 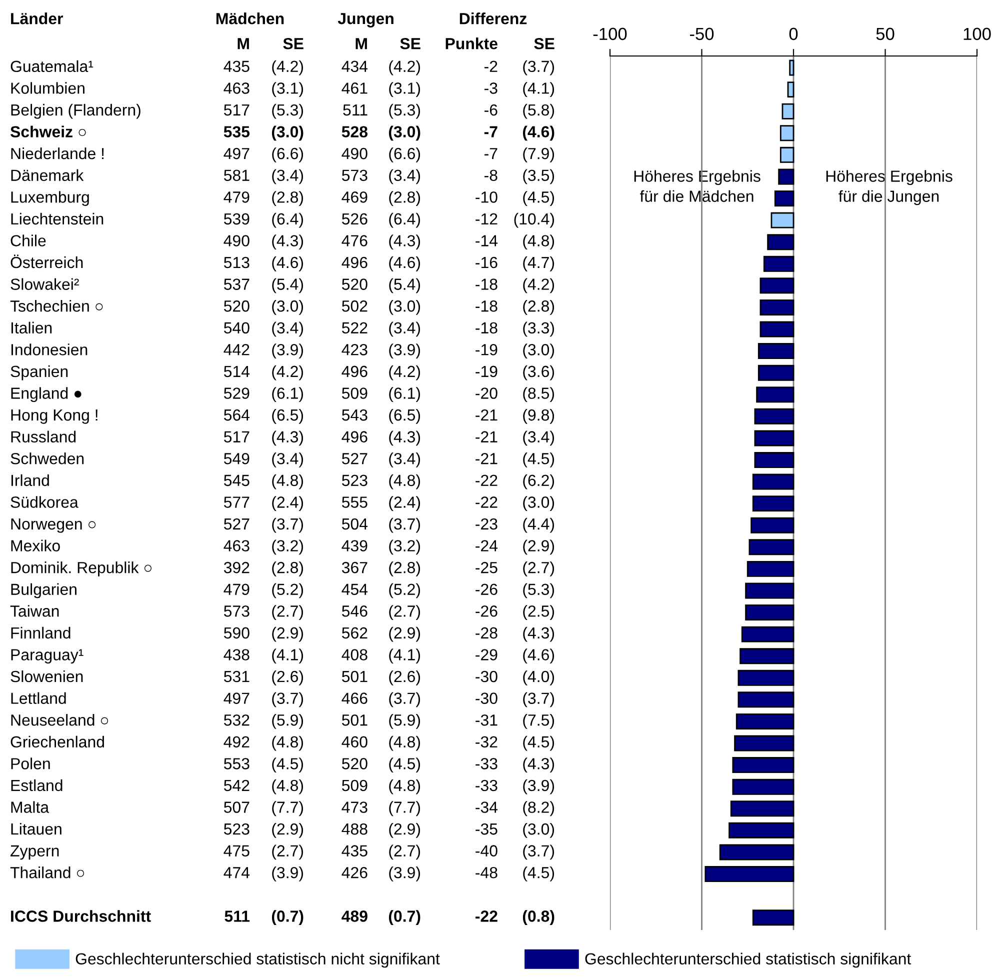 I want to click on text: -18, so click(x=487, y=306).